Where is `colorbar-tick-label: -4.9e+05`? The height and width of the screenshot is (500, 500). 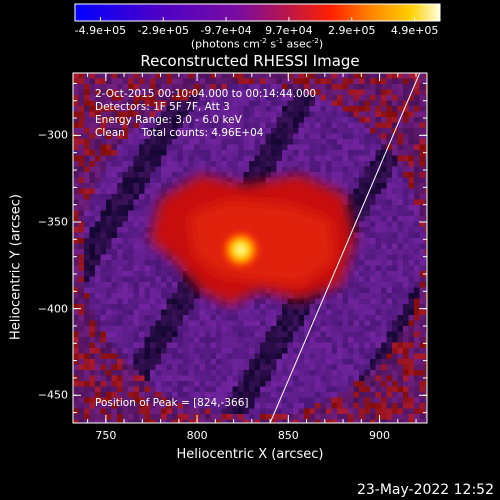 colorbar-tick-label: -4.9e+05 is located at coordinates (100, 30).